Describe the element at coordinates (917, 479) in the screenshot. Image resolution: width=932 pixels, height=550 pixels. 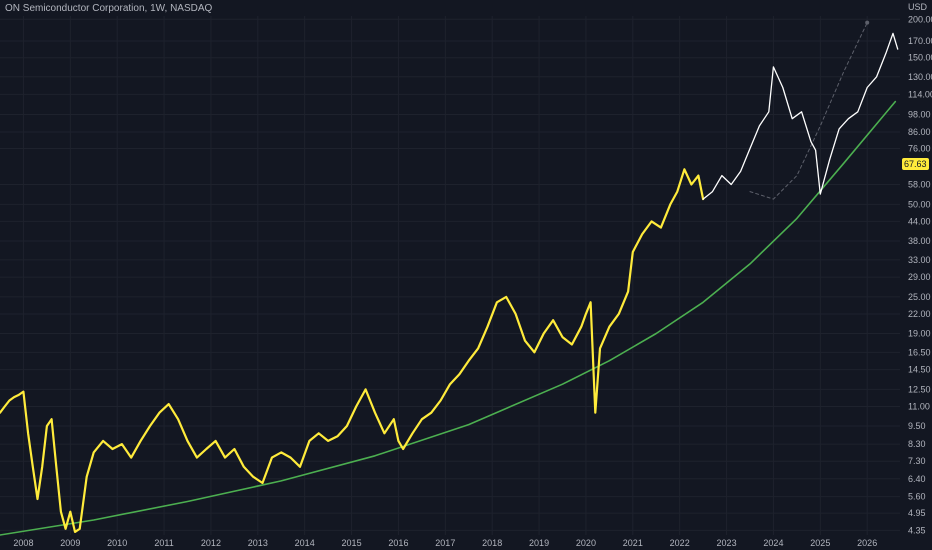
I see `y-tick-label: 6.40` at that location.